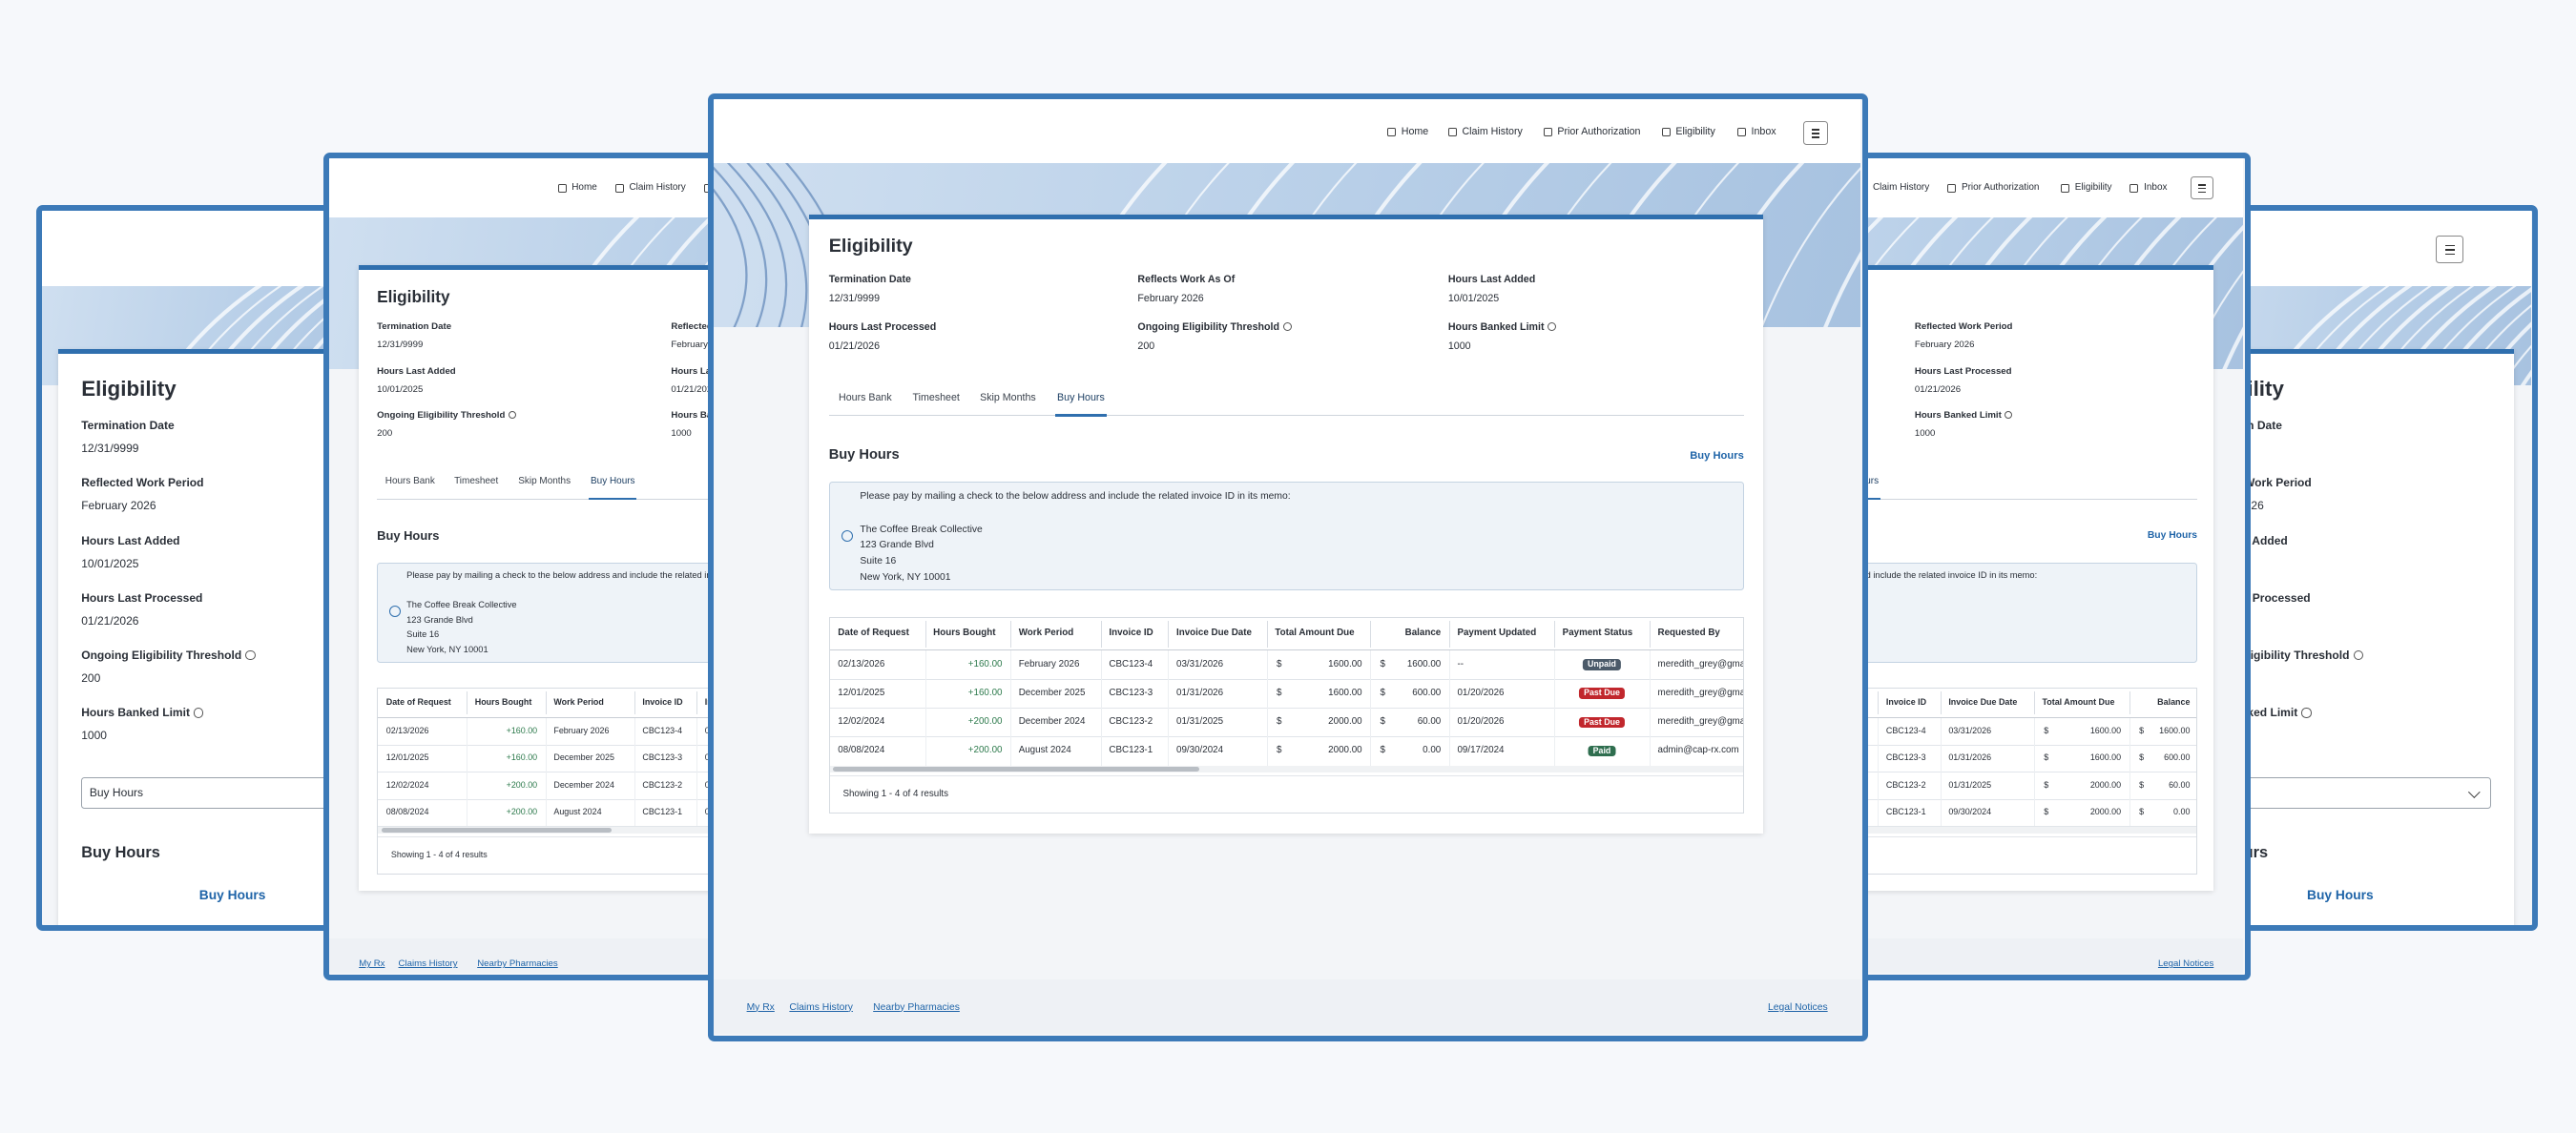 The width and height of the screenshot is (2576, 1133). I want to click on field-label: Hours Banked Limit, so click(1964, 416).